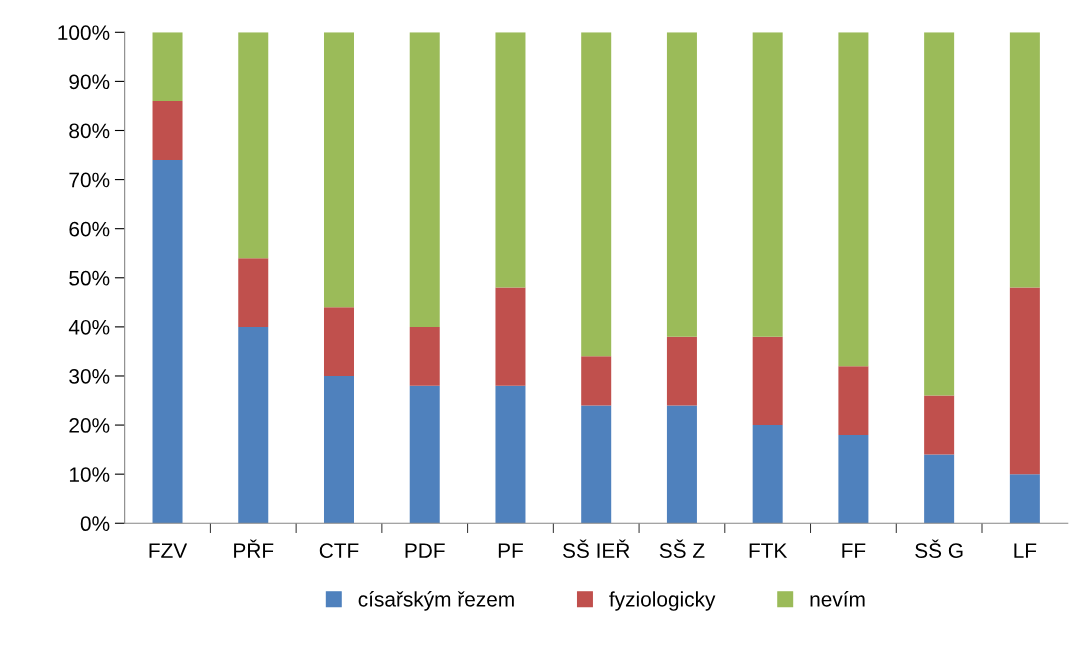 This screenshot has height=646, width=1084. I want to click on x-tick-label: FZV, so click(168, 550).